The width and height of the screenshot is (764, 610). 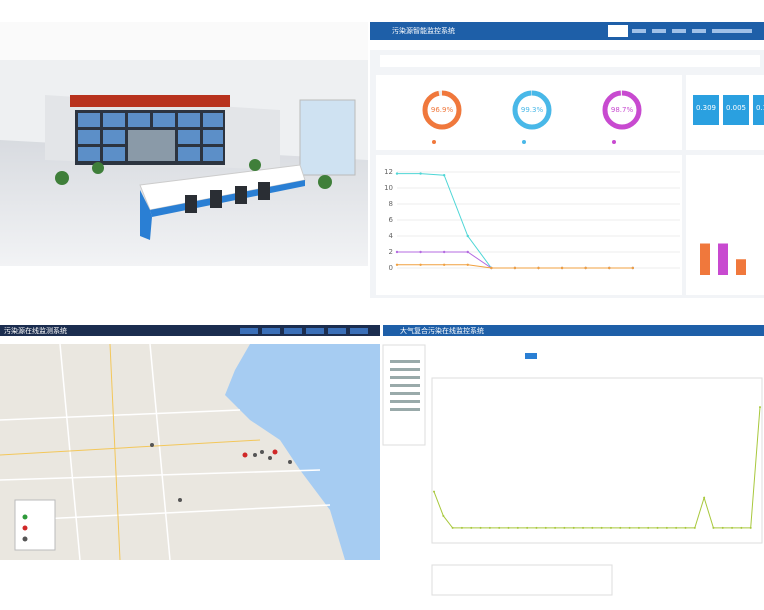 I want to click on stat-value: 0.309, so click(x=706, y=108).